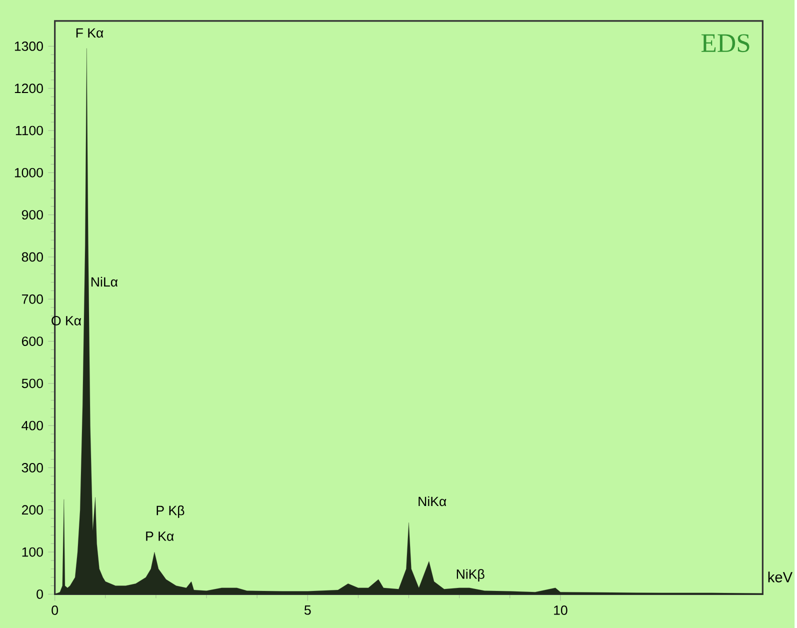  Describe the element at coordinates (561, 610) in the screenshot. I see `x-tick-label: 10` at that location.